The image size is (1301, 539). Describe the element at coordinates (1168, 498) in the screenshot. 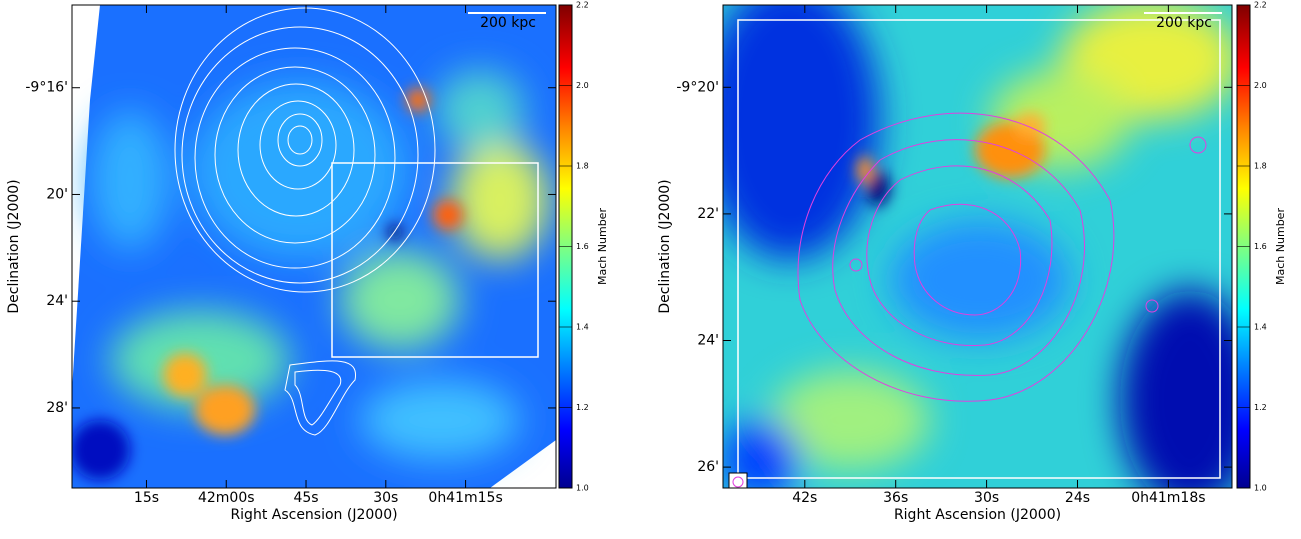

I see `x-tick-label: 0h41m18s` at that location.